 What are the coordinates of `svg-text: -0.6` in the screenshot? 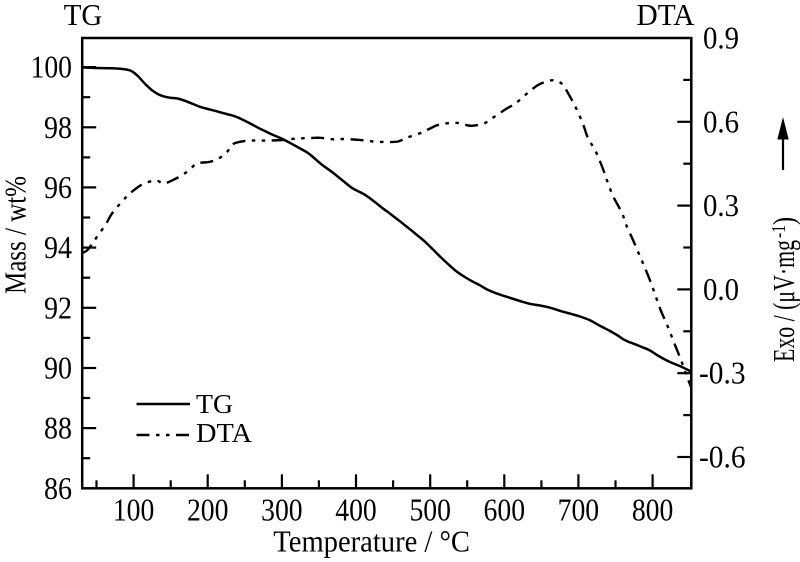 It's located at (722, 457).